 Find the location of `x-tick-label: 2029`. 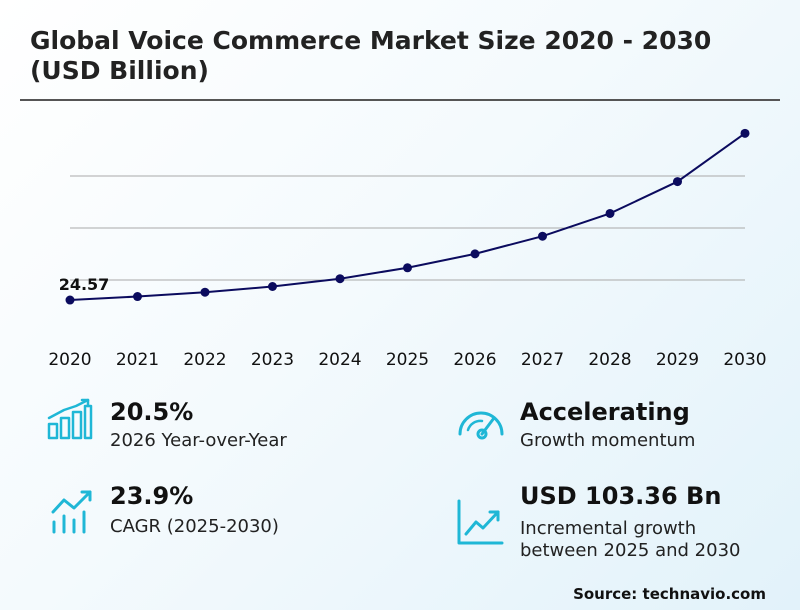

x-tick-label: 2029 is located at coordinates (677, 360).